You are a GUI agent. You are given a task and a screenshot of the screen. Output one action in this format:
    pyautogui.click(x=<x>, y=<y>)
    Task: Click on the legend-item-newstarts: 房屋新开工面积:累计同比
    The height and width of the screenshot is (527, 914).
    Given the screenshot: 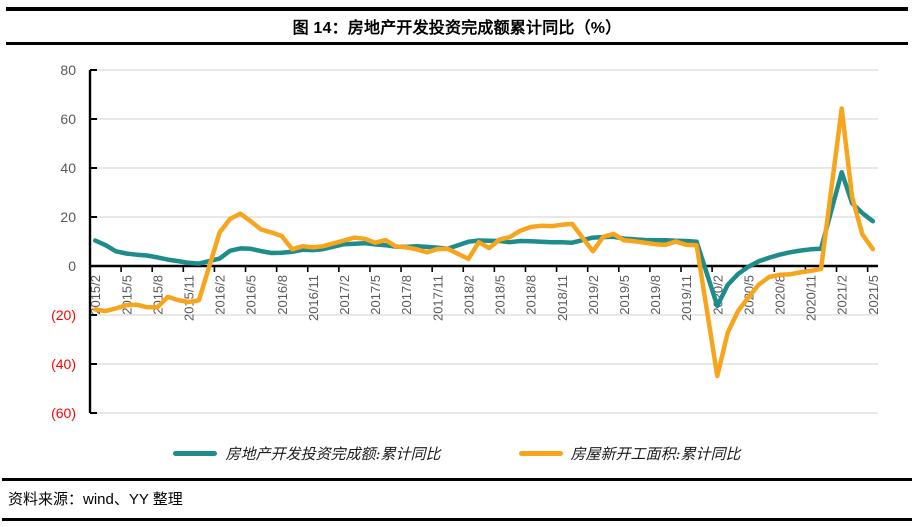 What is the action you would take?
    pyautogui.click(x=629, y=453)
    